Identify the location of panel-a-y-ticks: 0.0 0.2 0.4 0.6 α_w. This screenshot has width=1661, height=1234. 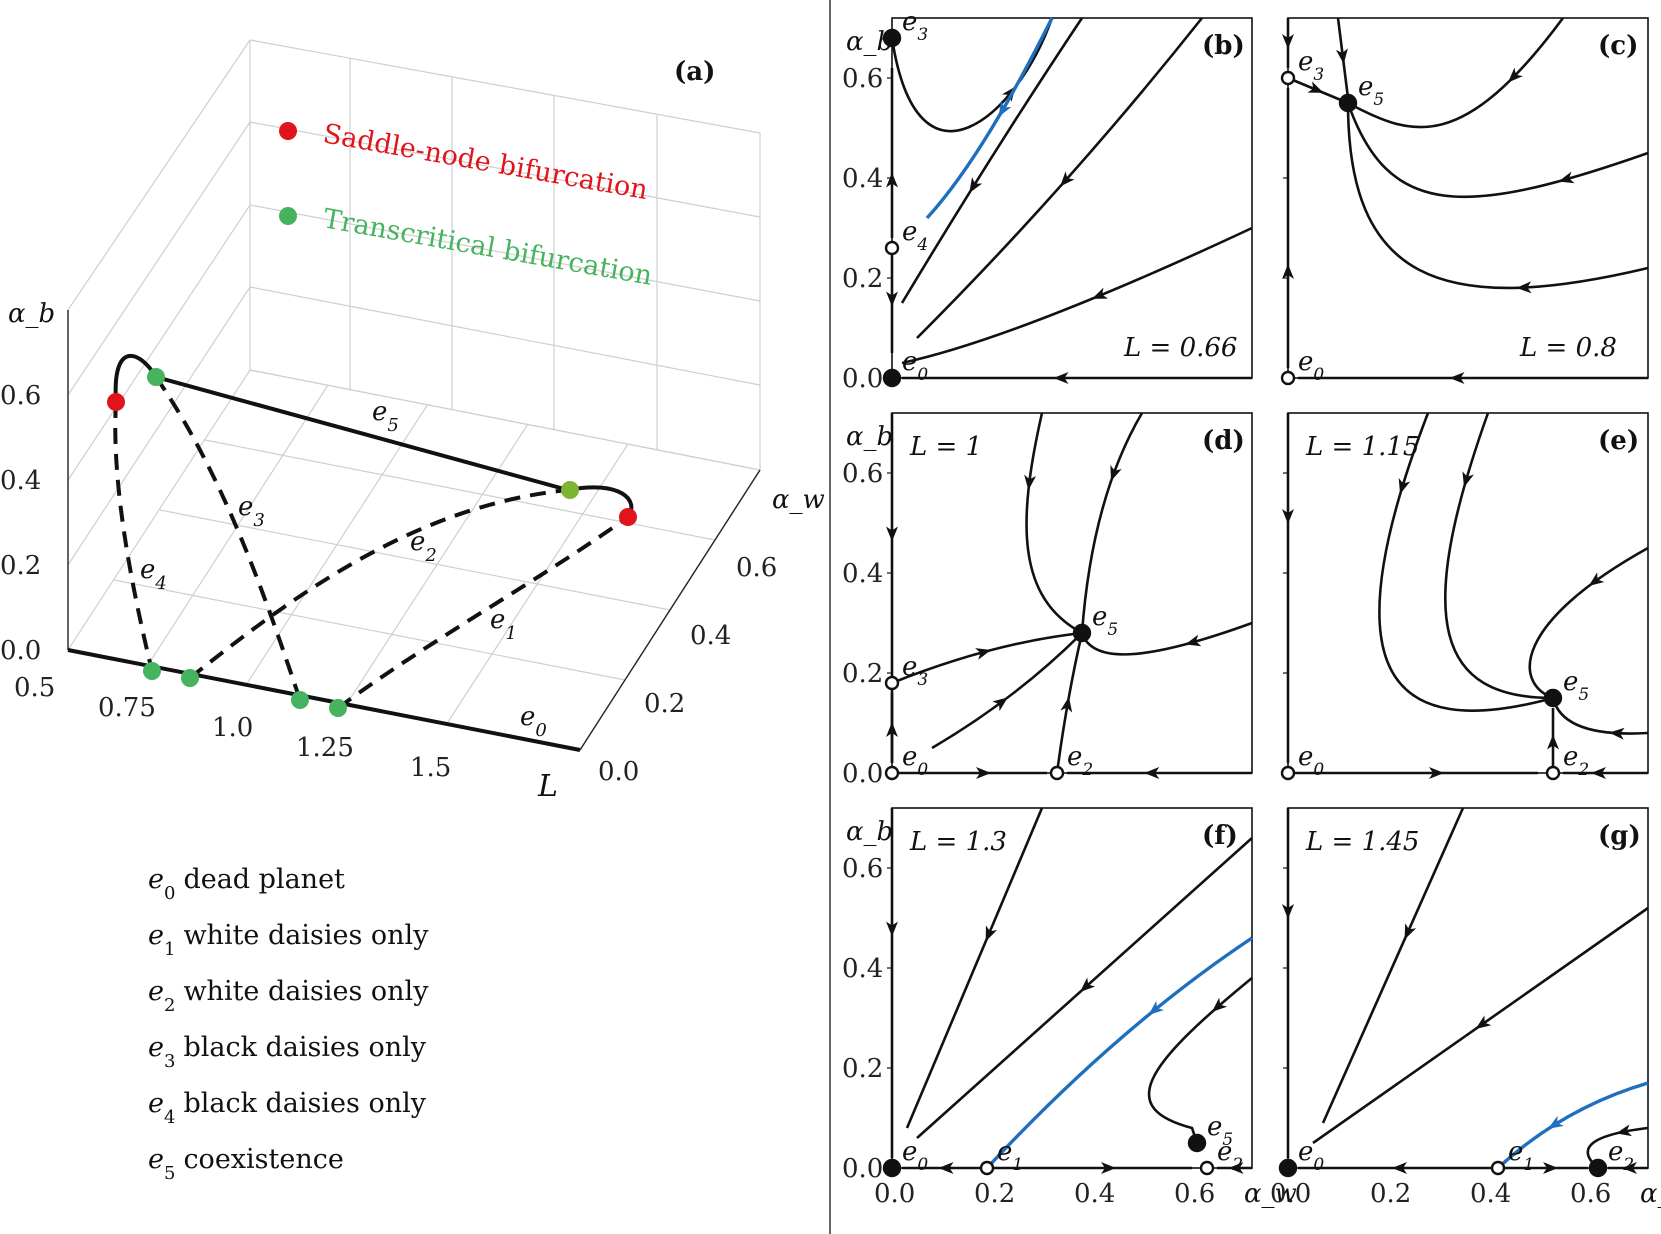
(711, 636).